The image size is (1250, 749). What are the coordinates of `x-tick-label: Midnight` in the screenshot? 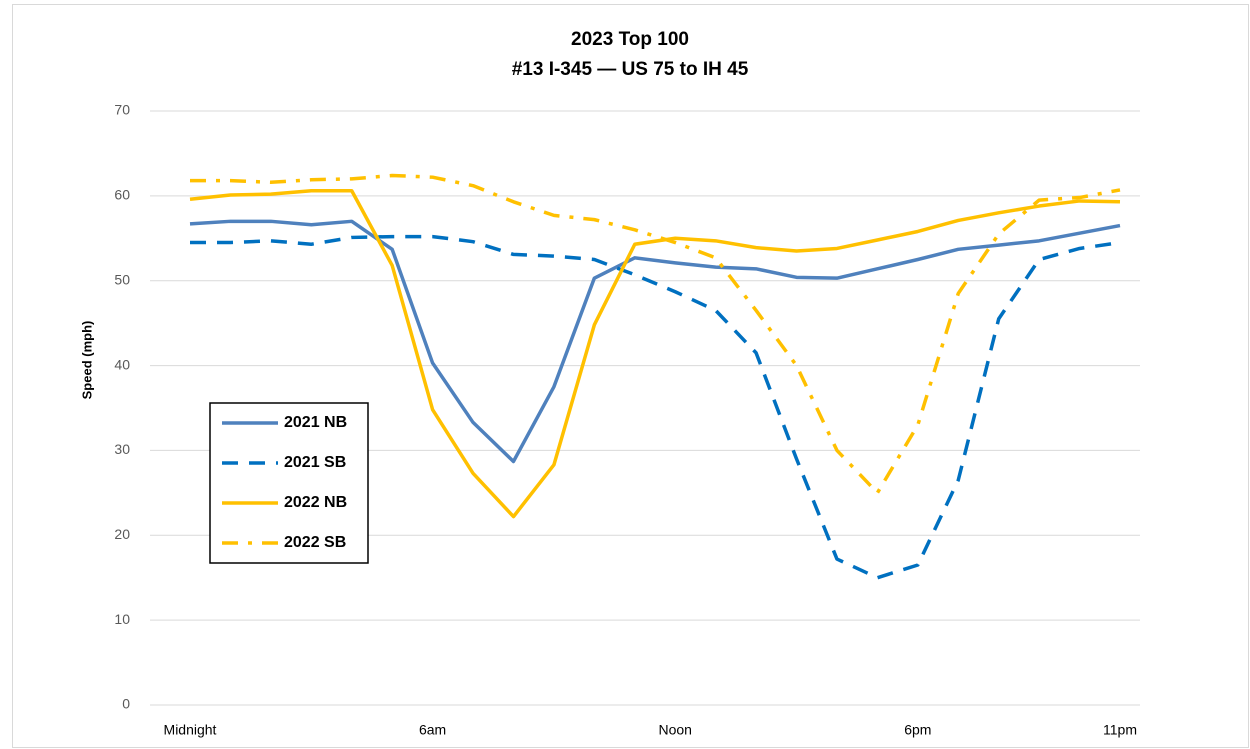 It's located at (190, 730).